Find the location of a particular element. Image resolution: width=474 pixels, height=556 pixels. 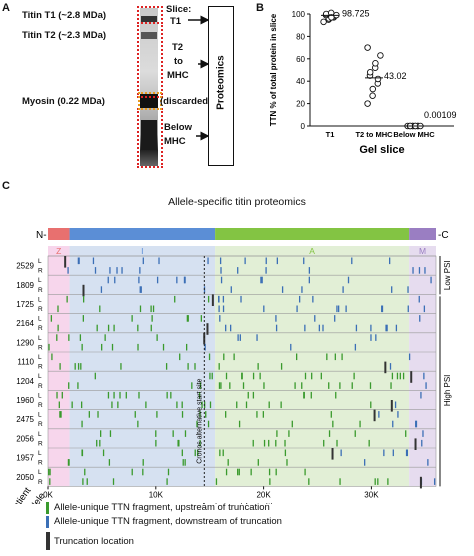

panel-c-letter: C is located at coordinates (6, 186).